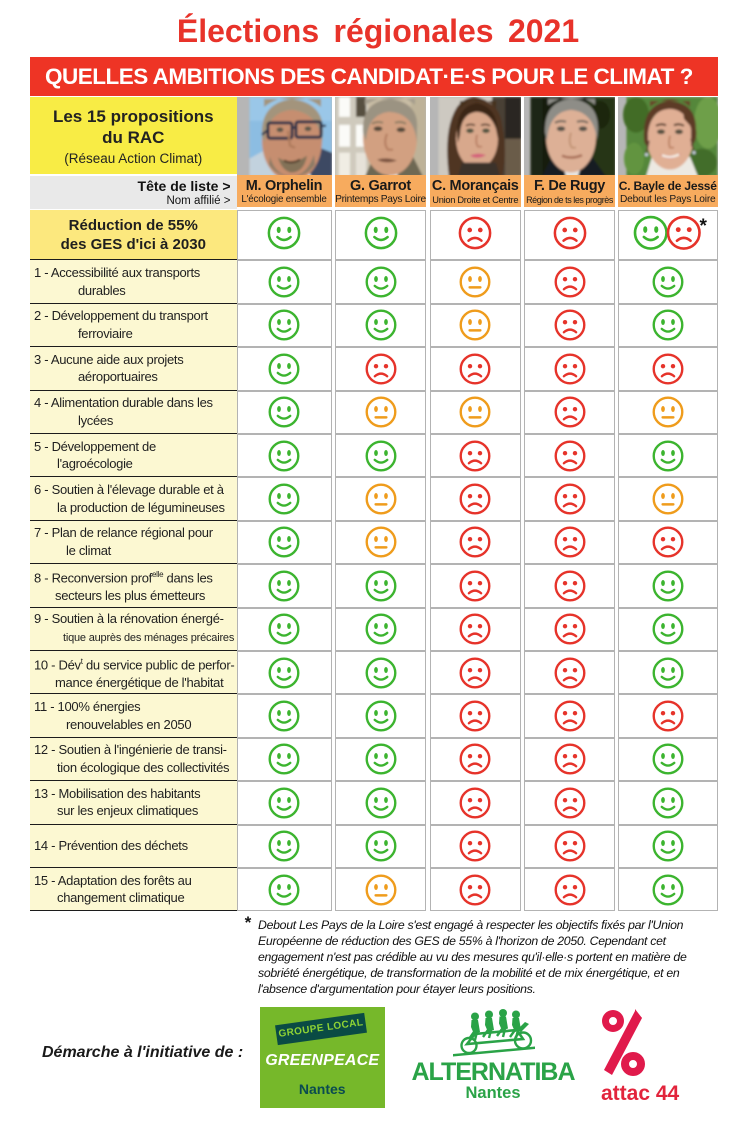  Describe the element at coordinates (493, 1072) in the screenshot. I see `svg-text: ALTERNATIBA` at that location.